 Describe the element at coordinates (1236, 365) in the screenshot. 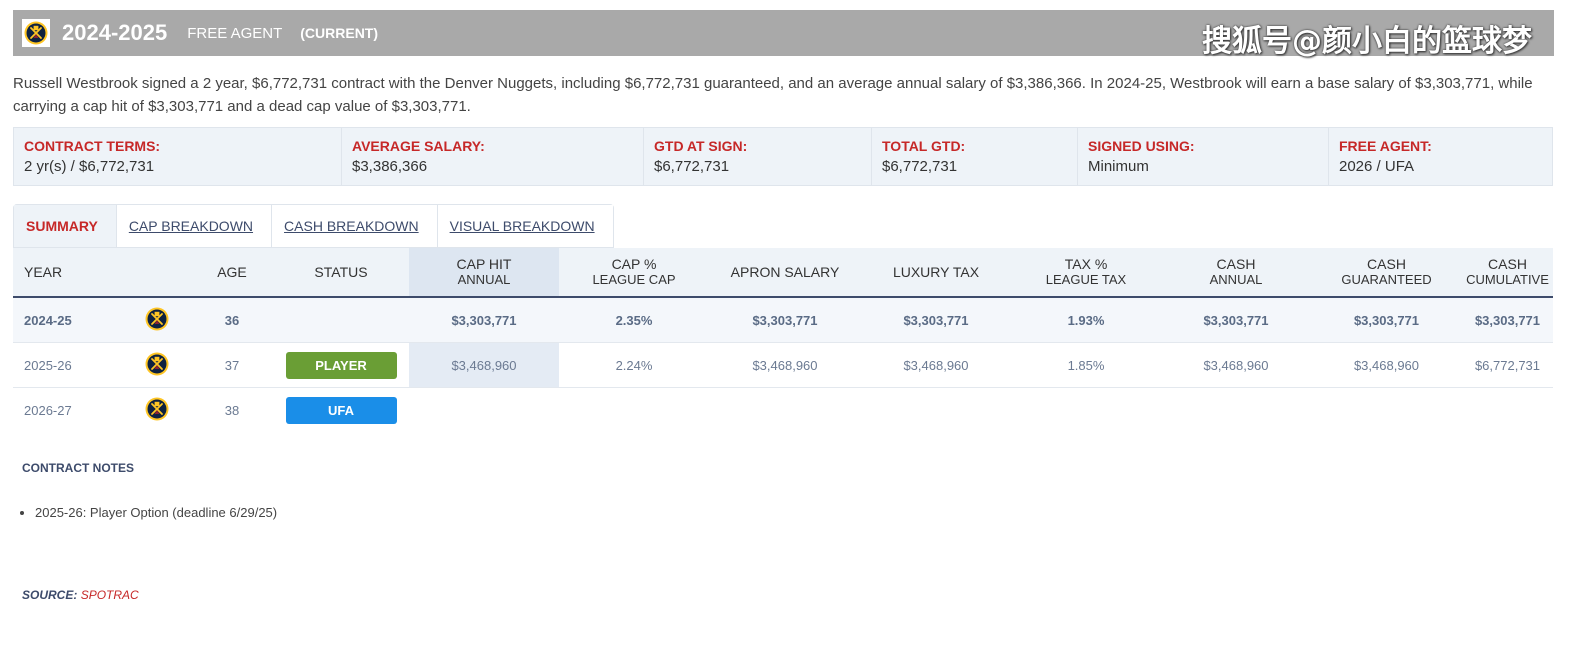

I see `cell-cash-annual: $3,468,960` at that location.